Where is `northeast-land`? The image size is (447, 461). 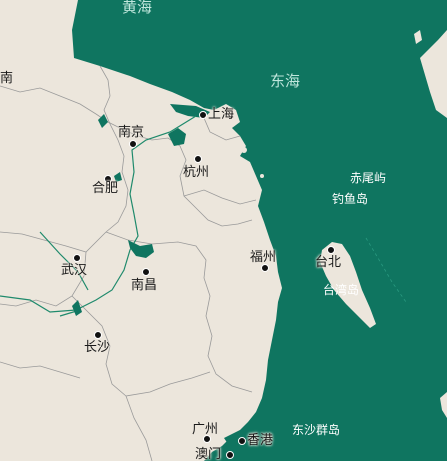
northeast-land is located at coordinates (433, 74).